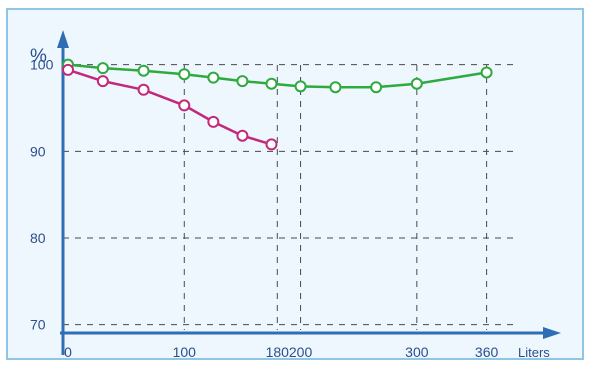 This screenshot has width=591, height=367. What do you see at coordinates (38, 238) in the screenshot?
I see `y-tick-label: 80` at bounding box center [38, 238].